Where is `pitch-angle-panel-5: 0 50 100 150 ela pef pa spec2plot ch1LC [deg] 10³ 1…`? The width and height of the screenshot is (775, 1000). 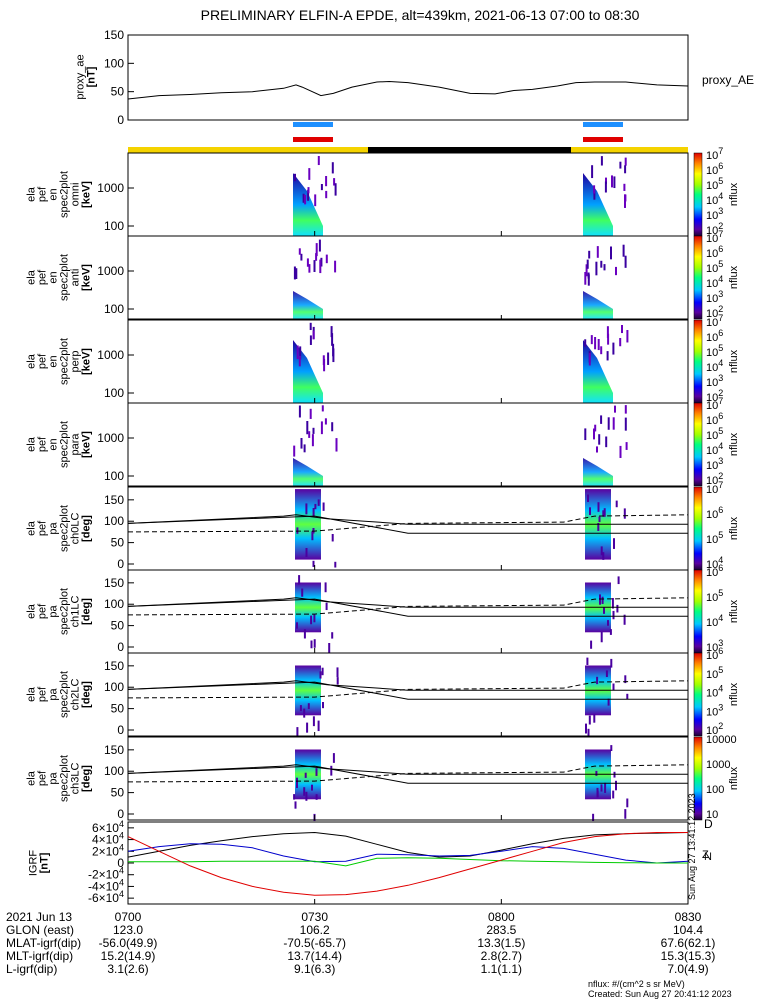
pitch-angle-panel-5: 0 50 100 150 ela pef pa spec2plot ch1LC [deg] 10³ 1… is located at coordinates (383, 608).